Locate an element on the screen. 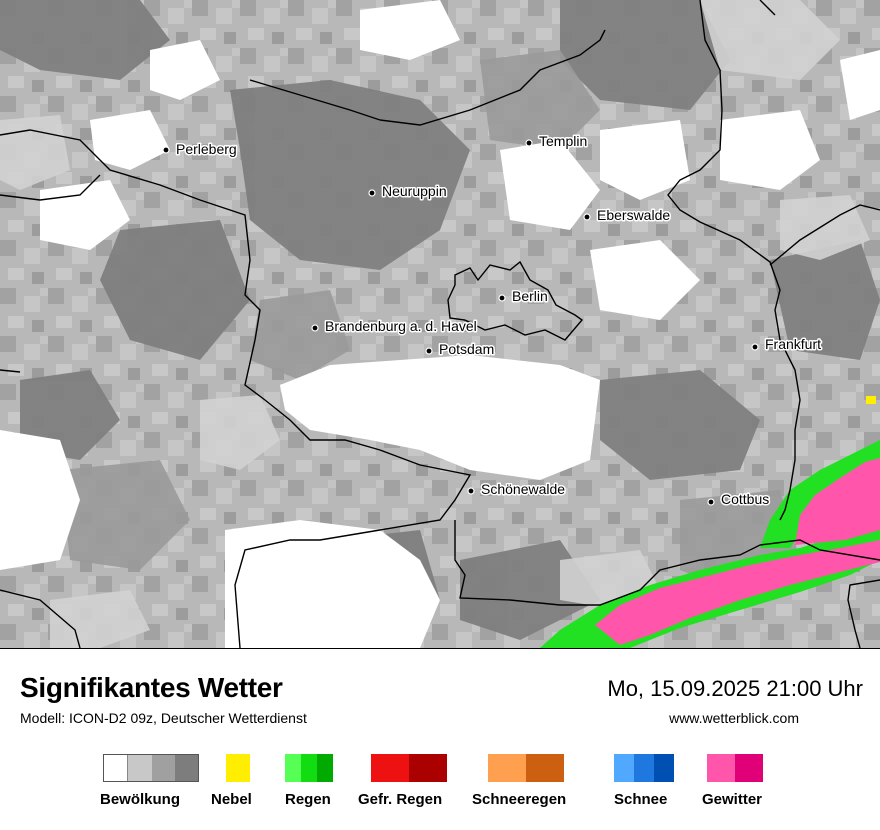  city-frankfurt: Frankfurt is located at coordinates (787, 344).